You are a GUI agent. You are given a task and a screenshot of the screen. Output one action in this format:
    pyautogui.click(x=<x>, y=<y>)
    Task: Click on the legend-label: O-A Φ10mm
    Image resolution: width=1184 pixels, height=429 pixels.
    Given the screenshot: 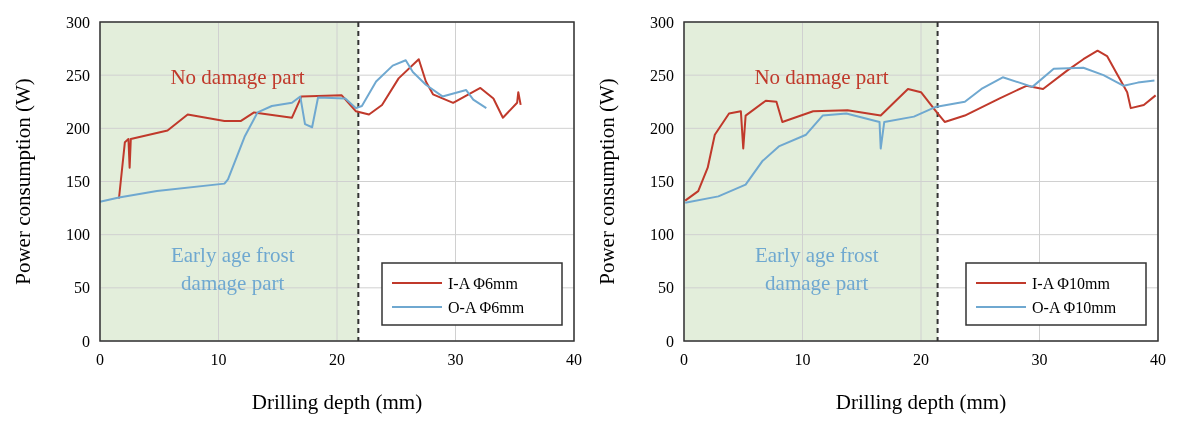 What is the action you would take?
    pyautogui.click(x=1074, y=307)
    